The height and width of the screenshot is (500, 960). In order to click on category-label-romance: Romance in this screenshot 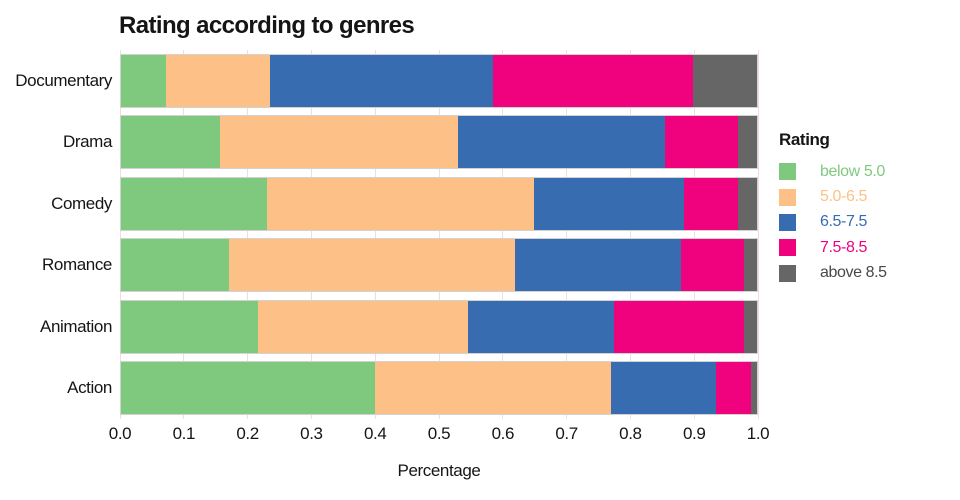, I will do `click(77, 265)`.